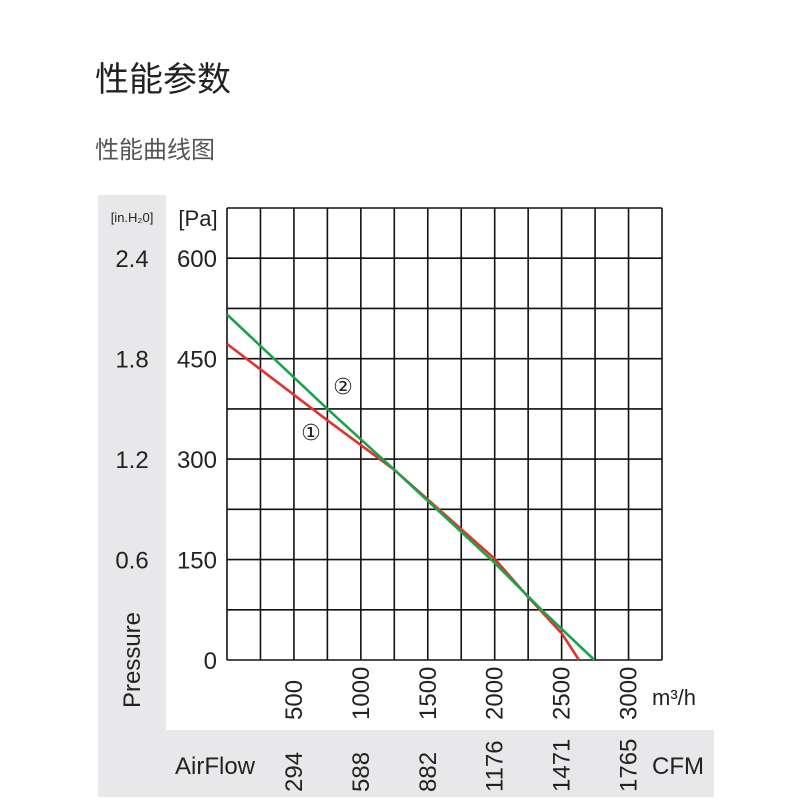 Image resolution: width=800 pixels, height=800 pixels. Describe the element at coordinates (294, 772) in the screenshot. I see `x-alt-tick-label: 294` at that location.